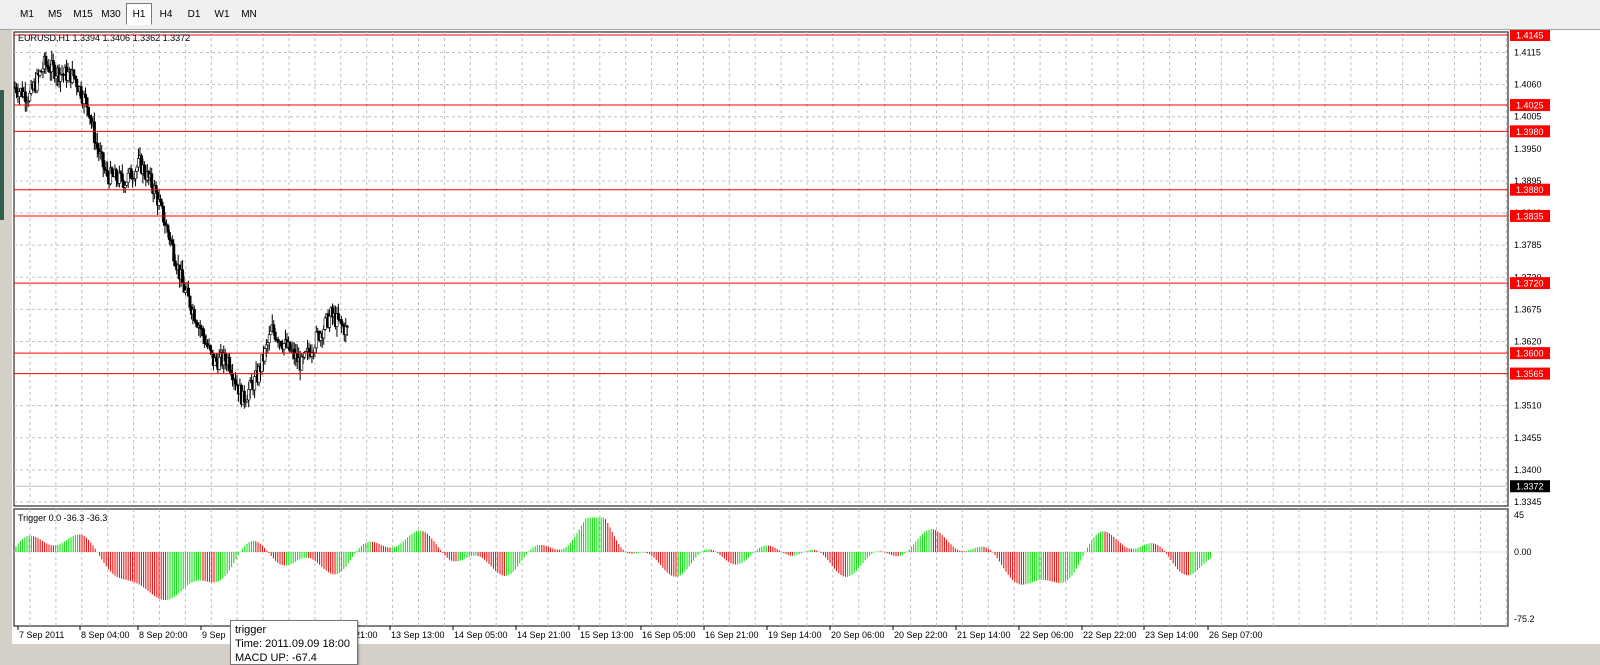 The image size is (1600, 665). Describe the element at coordinates (1530, 284) in the screenshot. I see `level-price-label: 1.3720` at that location.